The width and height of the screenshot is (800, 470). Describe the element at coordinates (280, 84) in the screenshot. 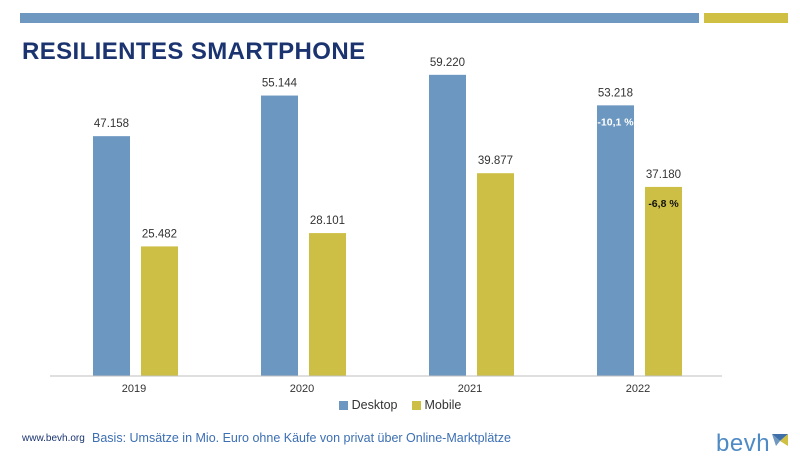

I see `data-label-desktop-2020: 55.144` at that location.